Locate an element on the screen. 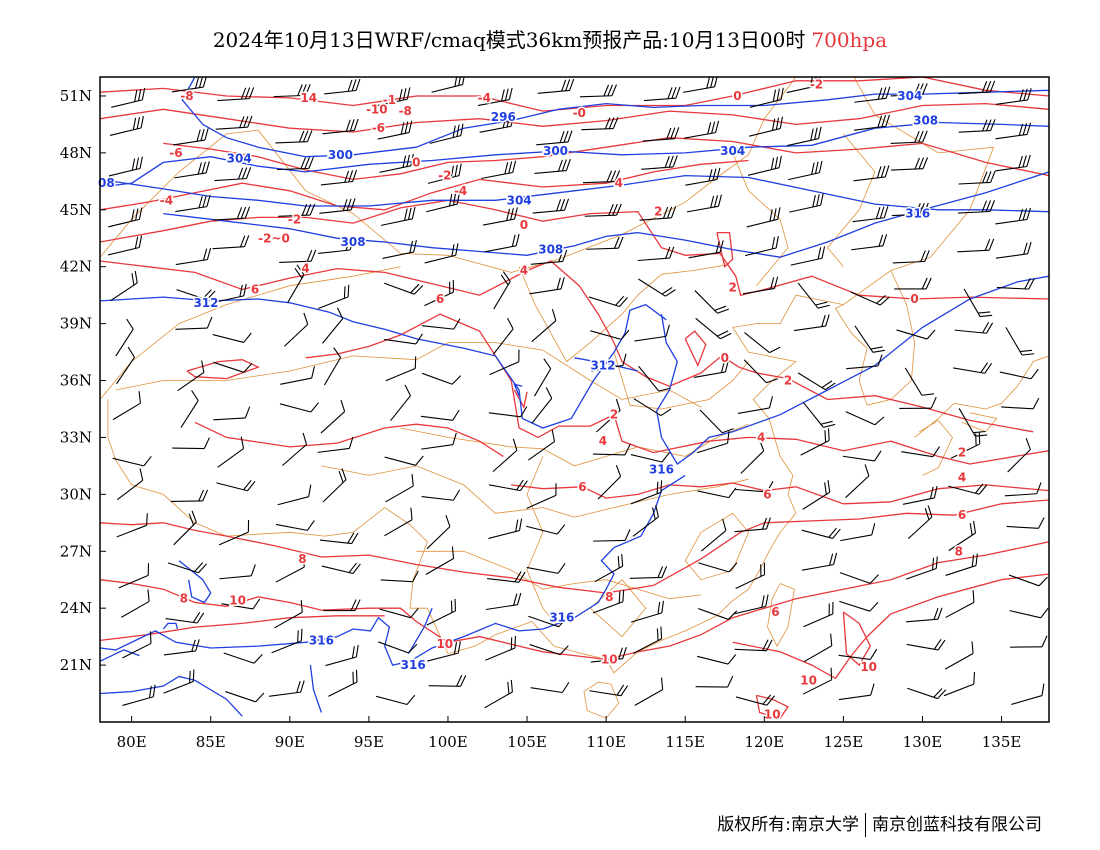 Image resolution: width=1100 pixels, height=850 pixels. lat-tick-label: 48N is located at coordinates (76, 153).